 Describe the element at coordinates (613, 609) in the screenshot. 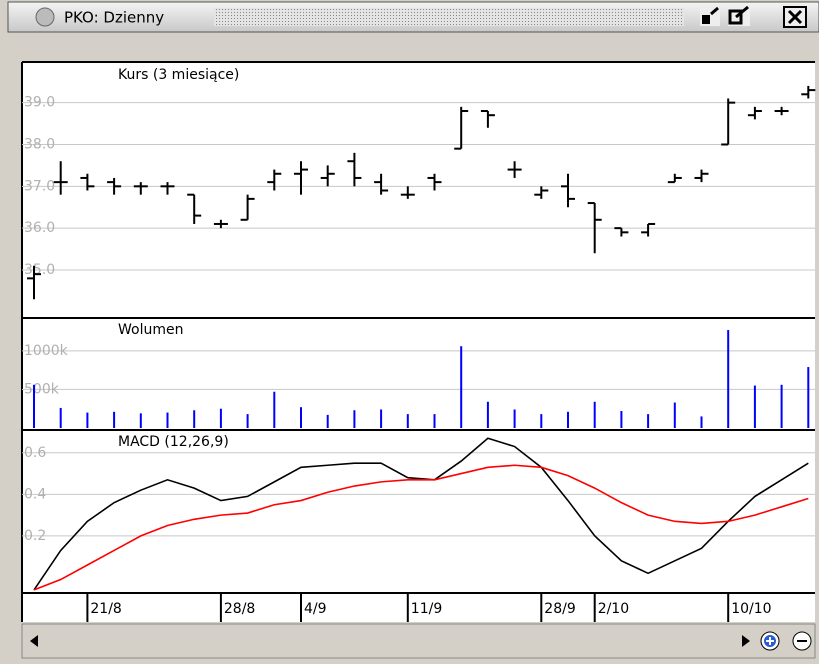

I see `x-tick-label: 2/10` at that location.